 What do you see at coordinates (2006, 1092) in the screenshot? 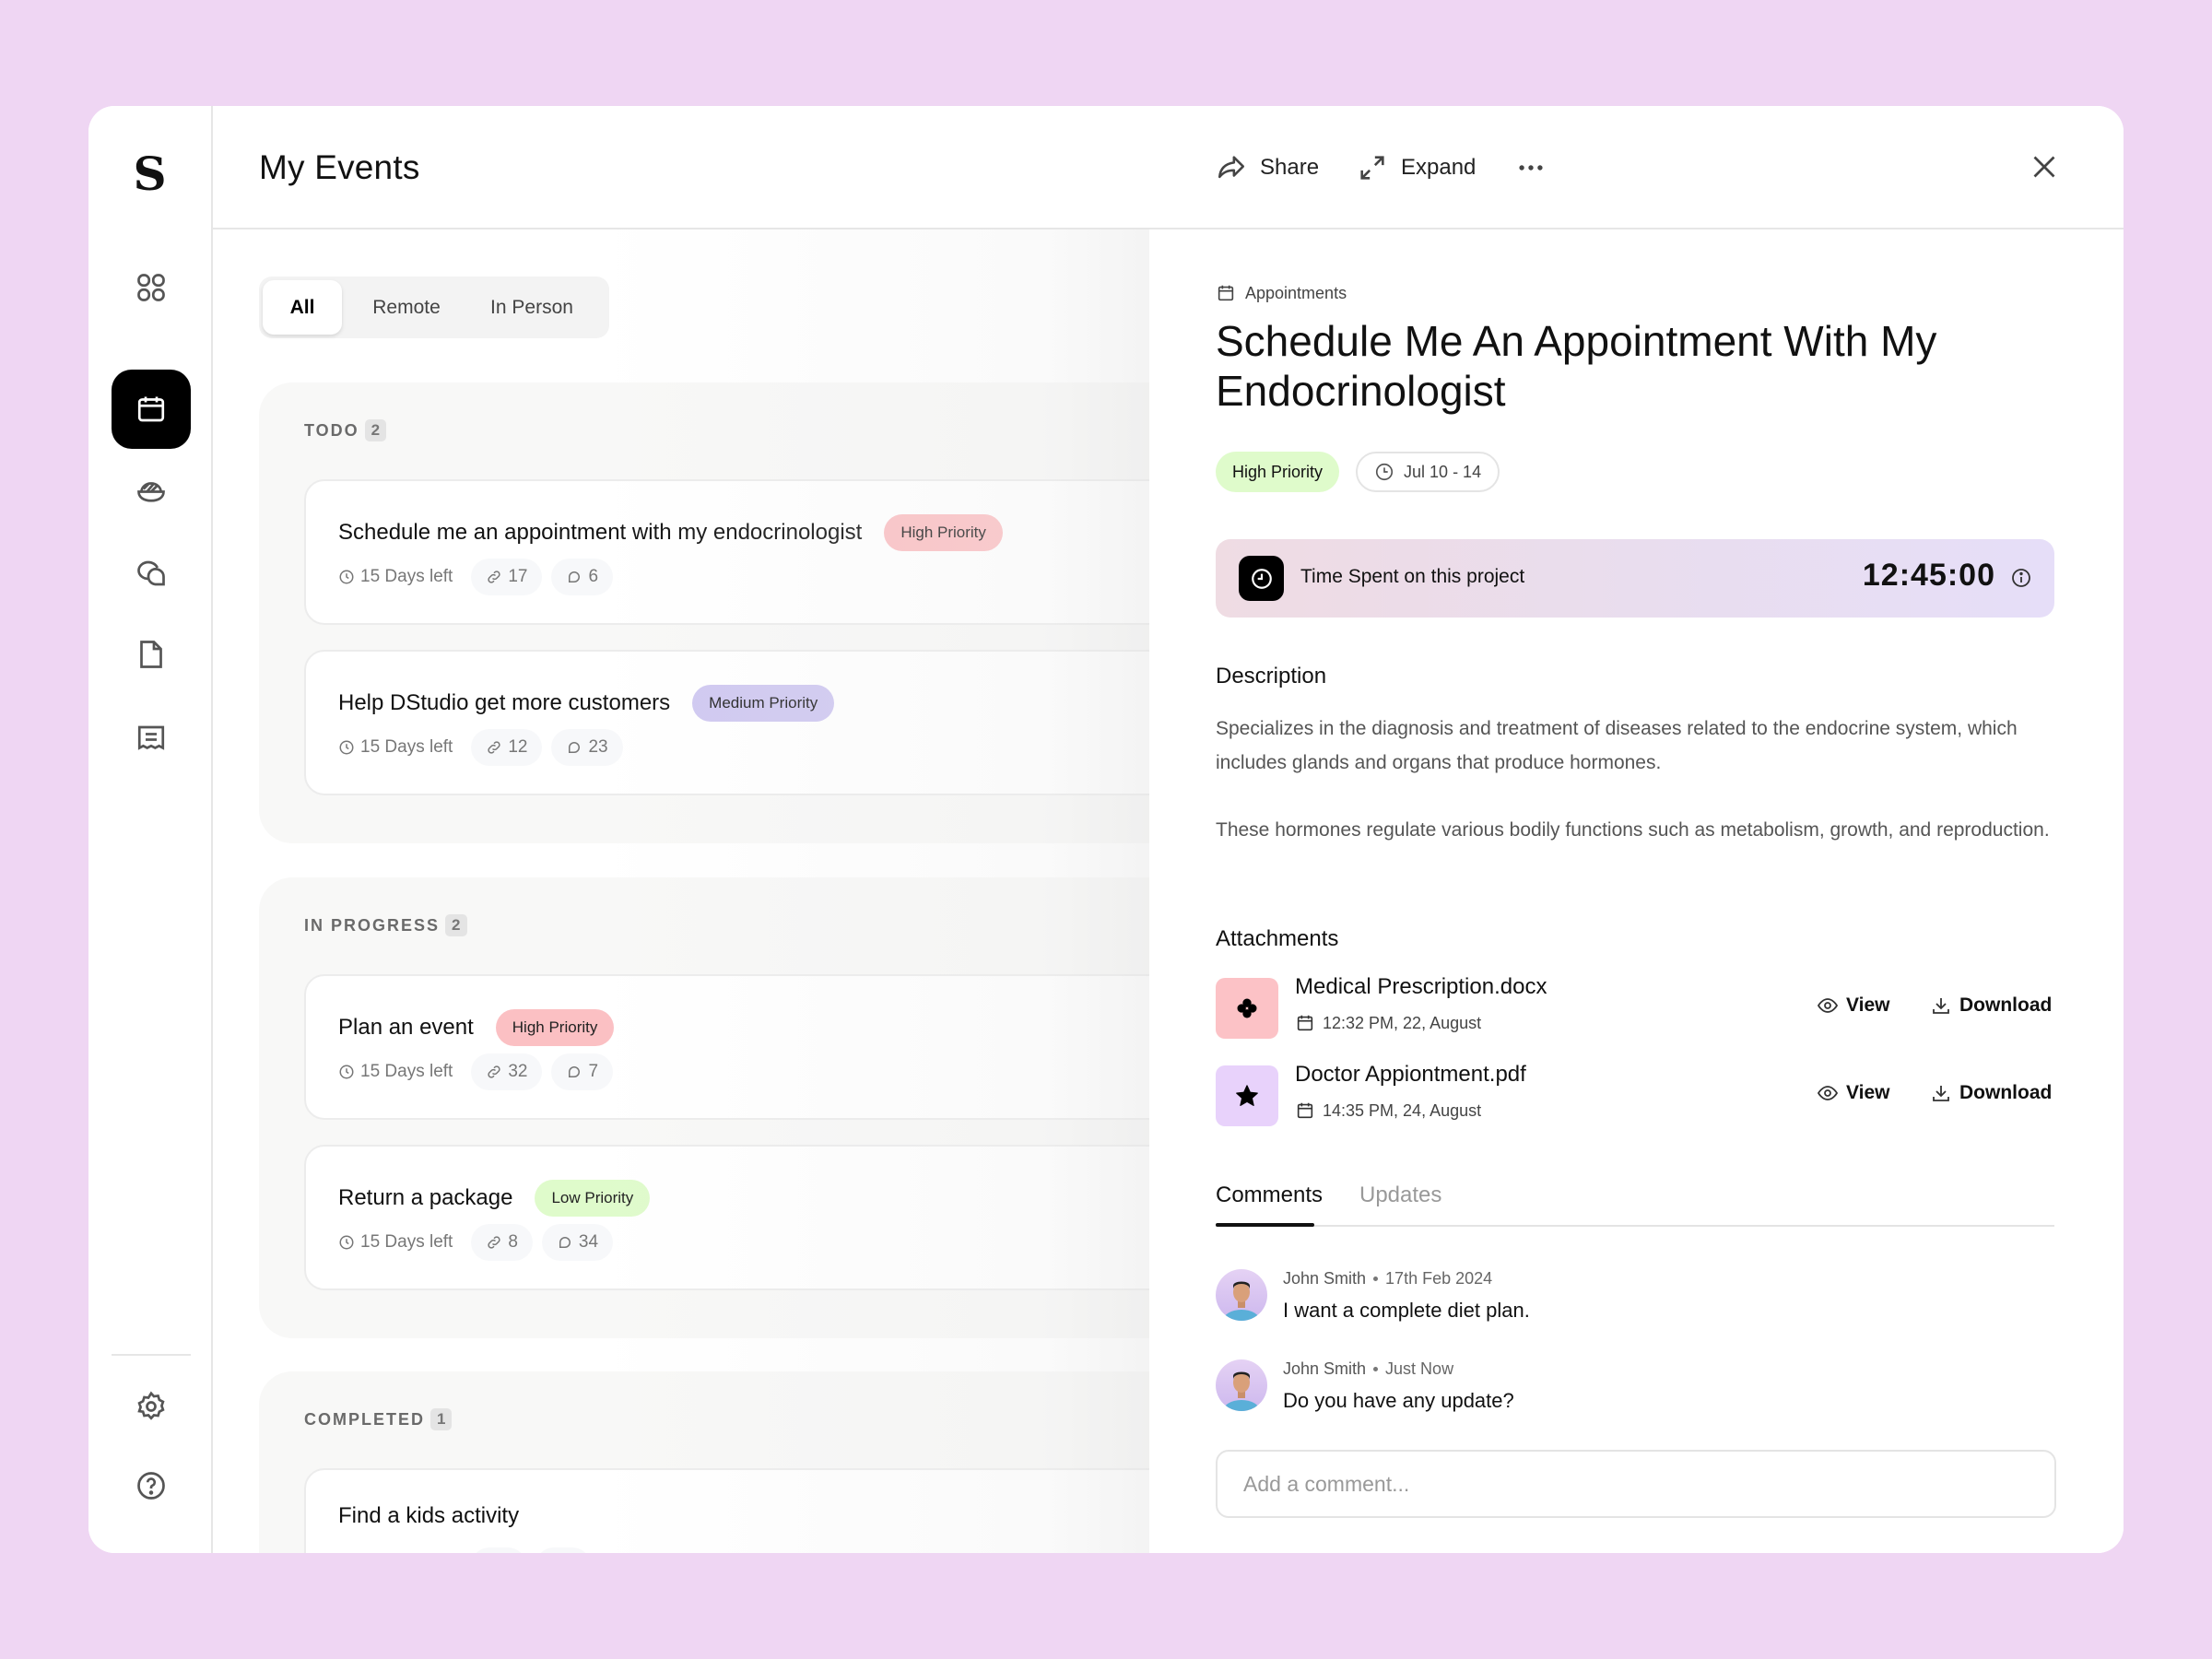
I see `download-label: Download` at bounding box center [2006, 1092].